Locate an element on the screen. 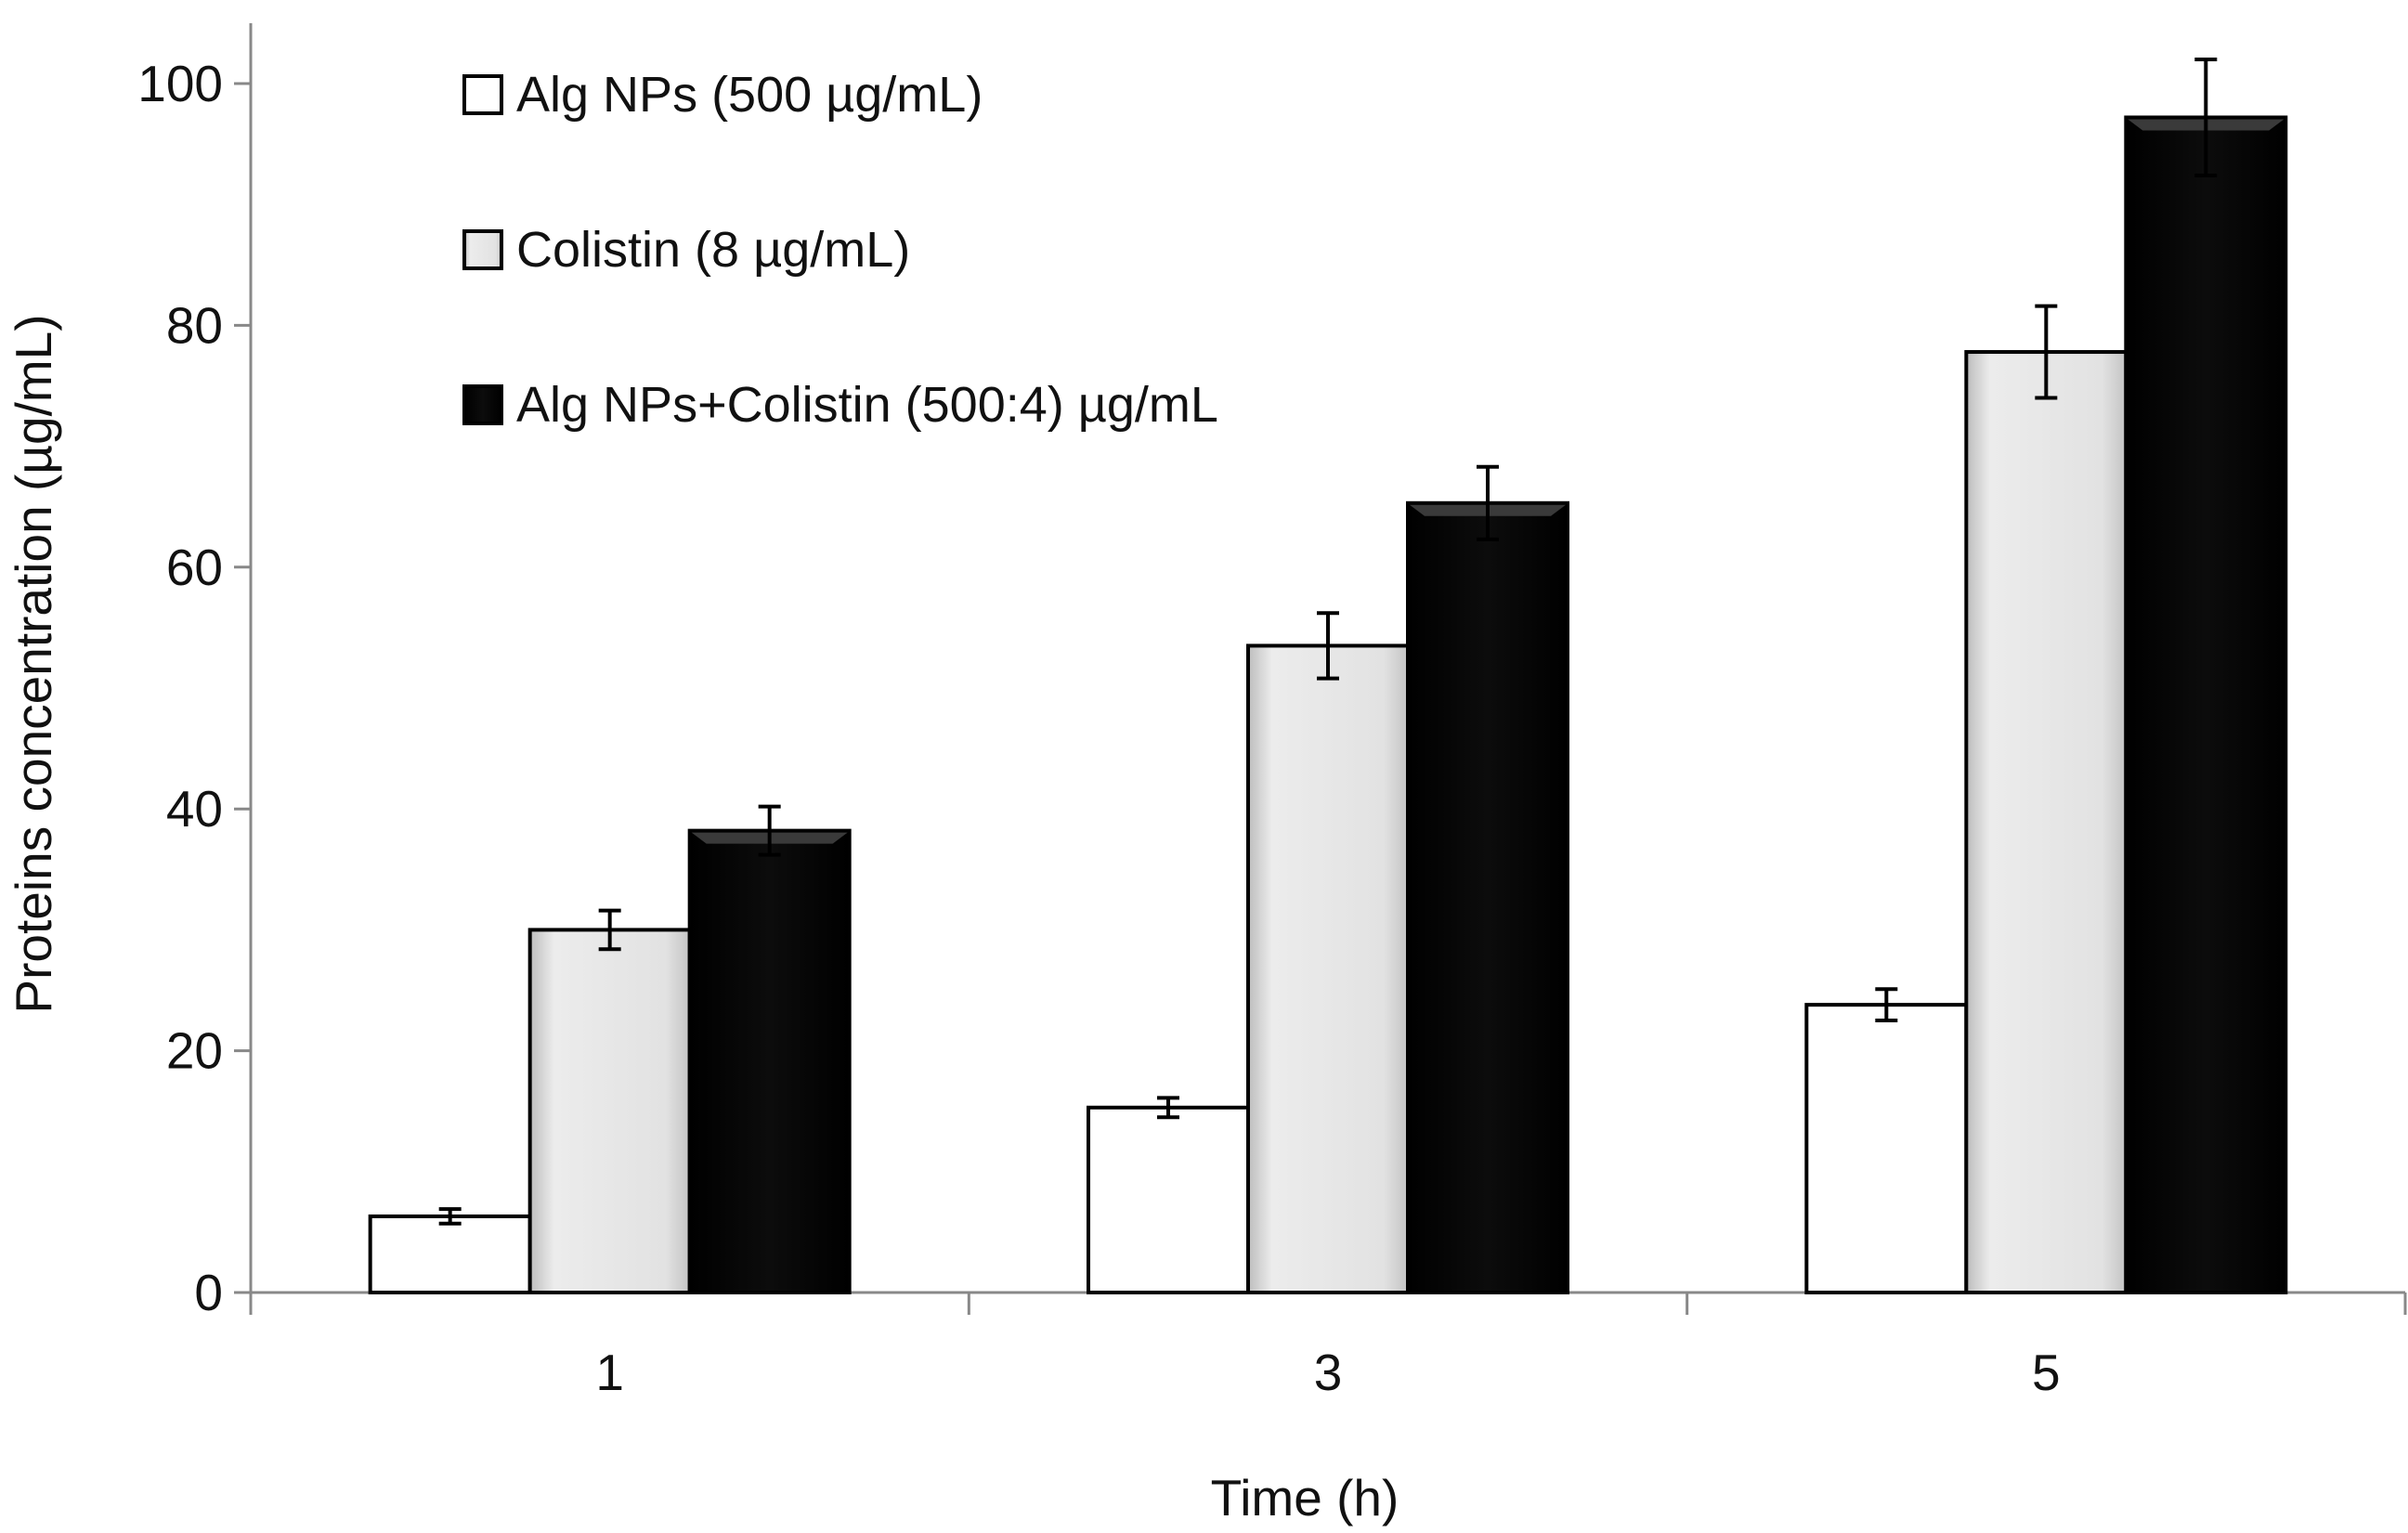  y-tick-label: 0 is located at coordinates (208, 1293).